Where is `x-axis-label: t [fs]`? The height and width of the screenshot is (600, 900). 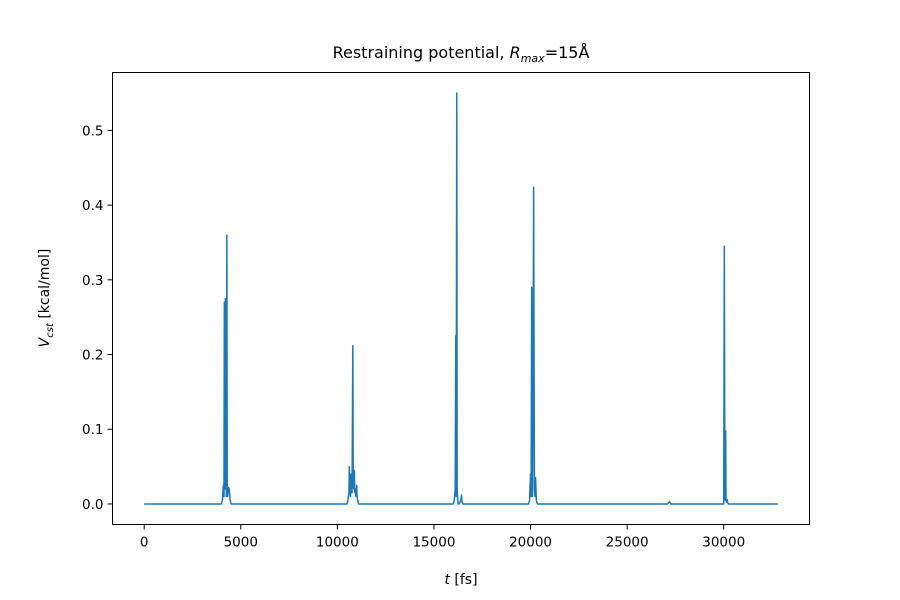
x-axis-label: t [fs] is located at coordinates (460, 580).